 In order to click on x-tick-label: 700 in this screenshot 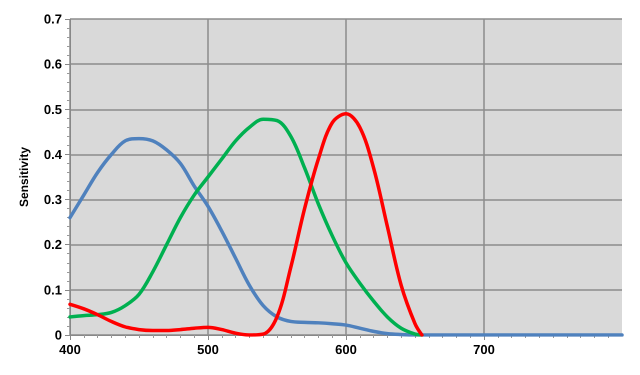, I will do `click(484, 349)`.